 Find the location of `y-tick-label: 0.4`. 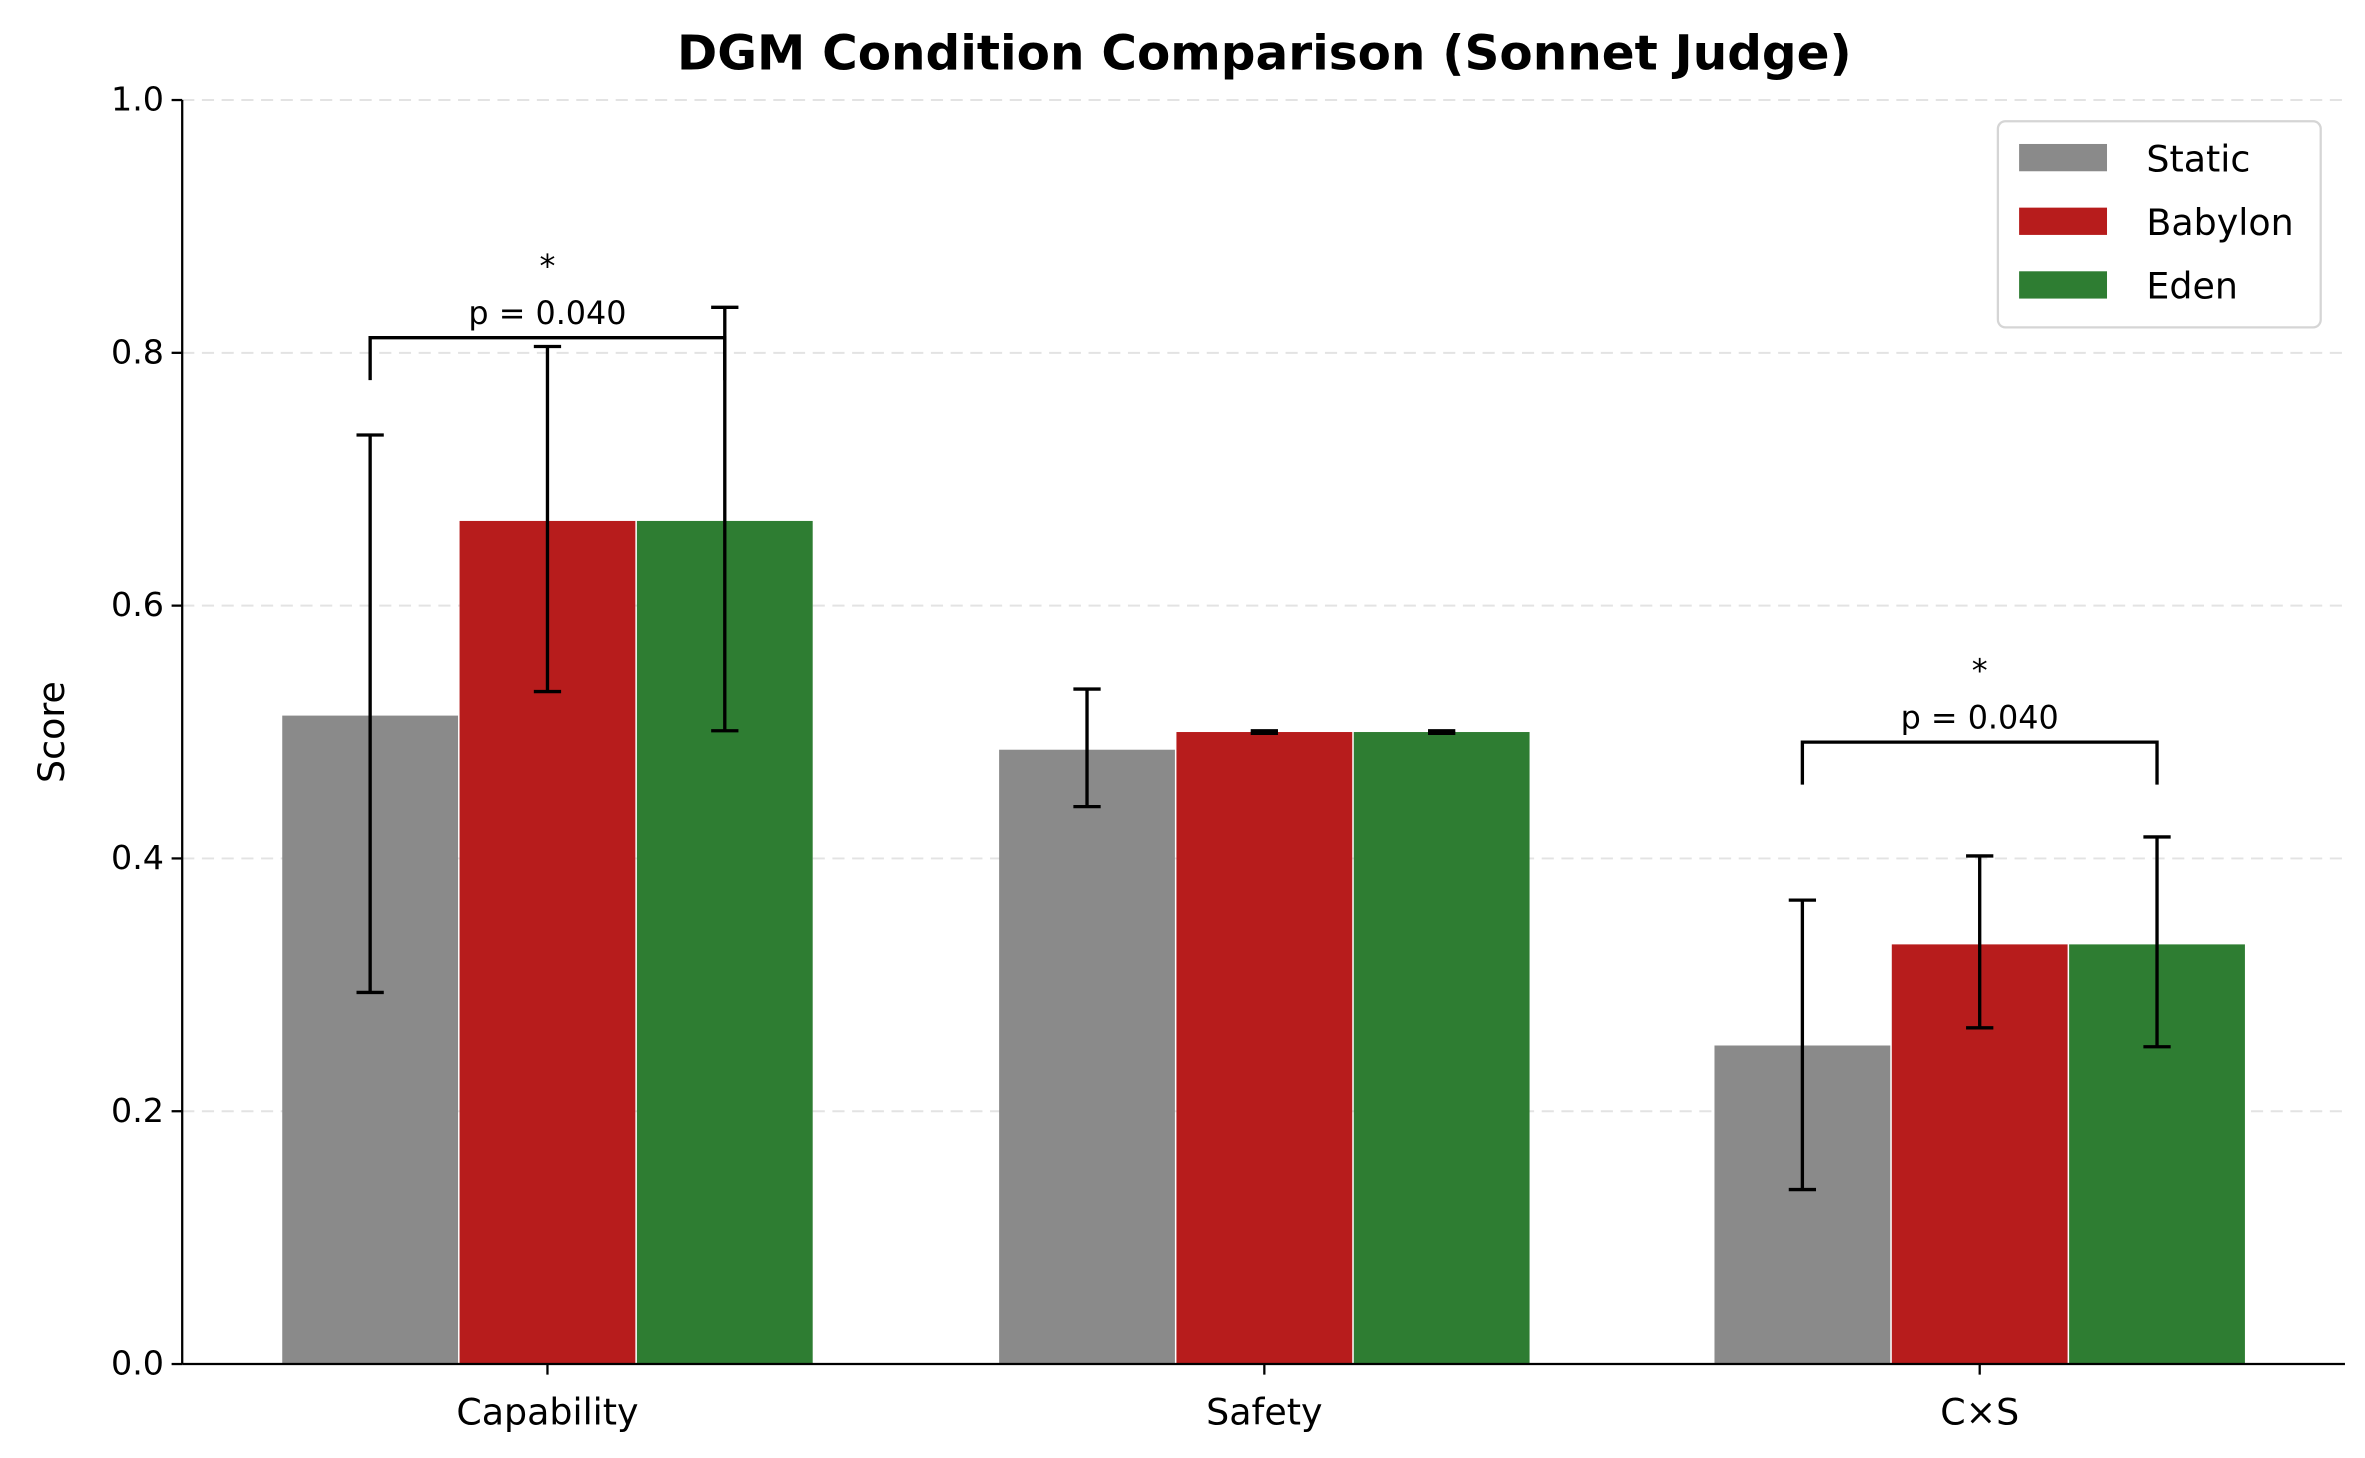

y-tick-label: 0.4 is located at coordinates (137, 857).